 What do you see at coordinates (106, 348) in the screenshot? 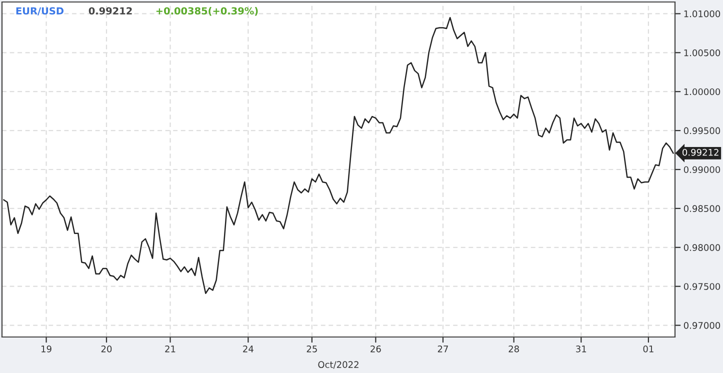
I see `x-tick-label: 20` at bounding box center [106, 348].